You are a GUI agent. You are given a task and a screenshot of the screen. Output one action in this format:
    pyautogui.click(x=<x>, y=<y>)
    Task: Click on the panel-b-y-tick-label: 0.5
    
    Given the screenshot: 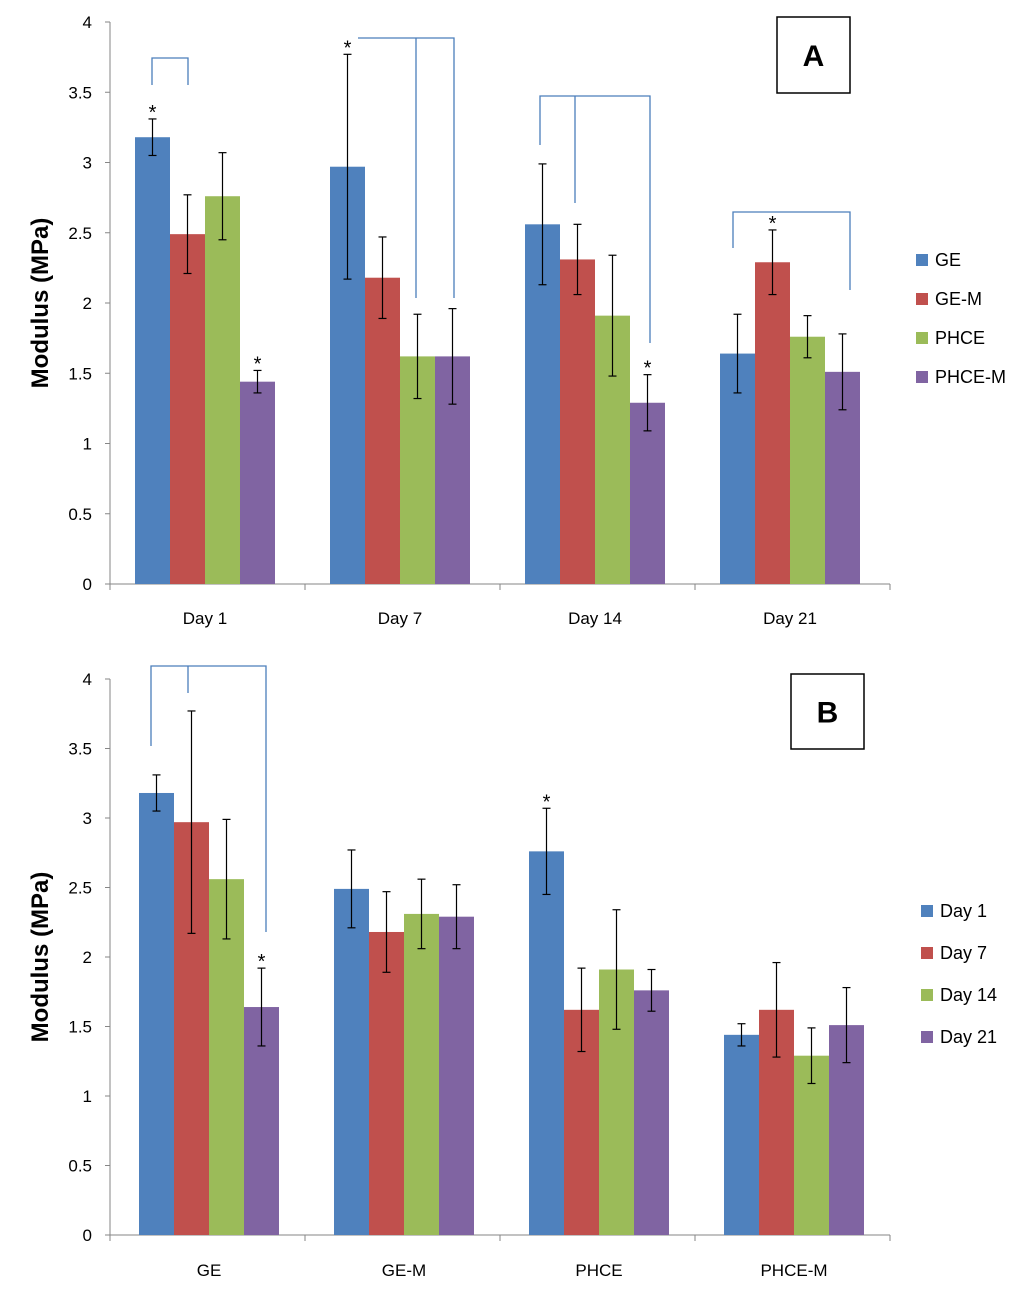 What is the action you would take?
    pyautogui.click(x=80, y=1166)
    